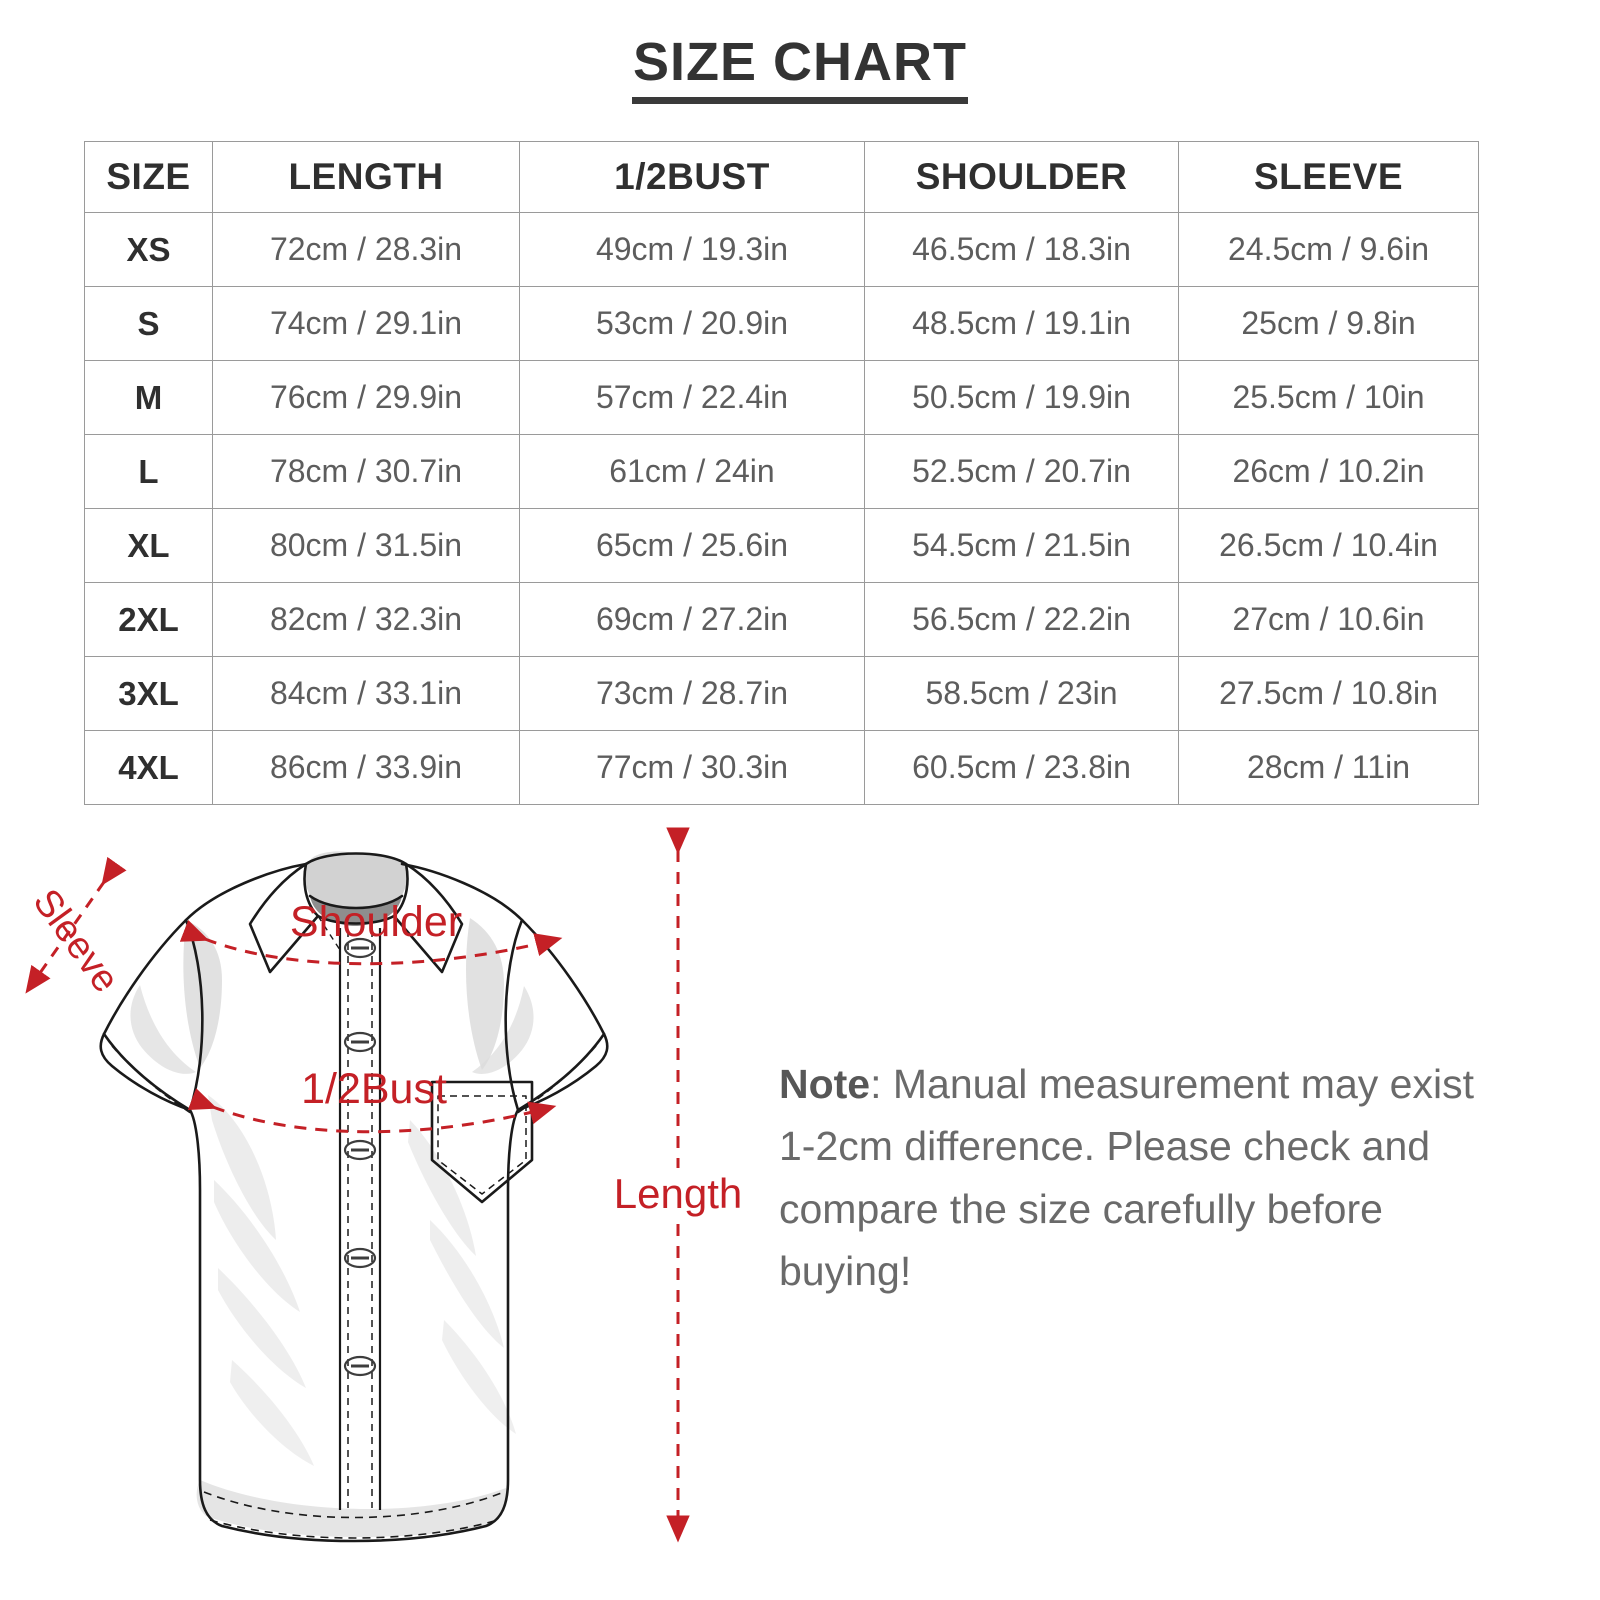 The width and height of the screenshot is (1600, 1600). What do you see at coordinates (354, 1529) in the screenshot?
I see `hem-stitch-lower` at bounding box center [354, 1529].